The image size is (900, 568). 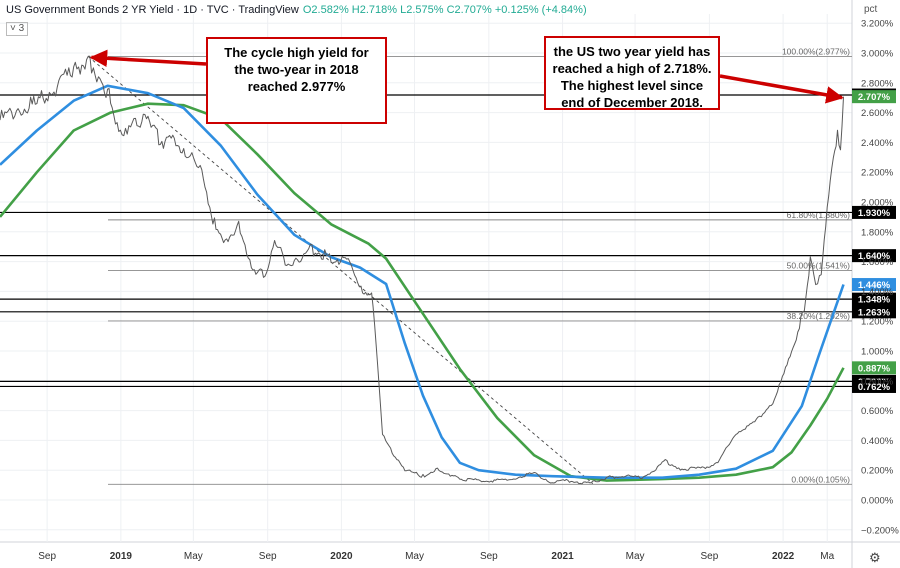 I want to click on unit-label: pct, so click(x=871, y=9).